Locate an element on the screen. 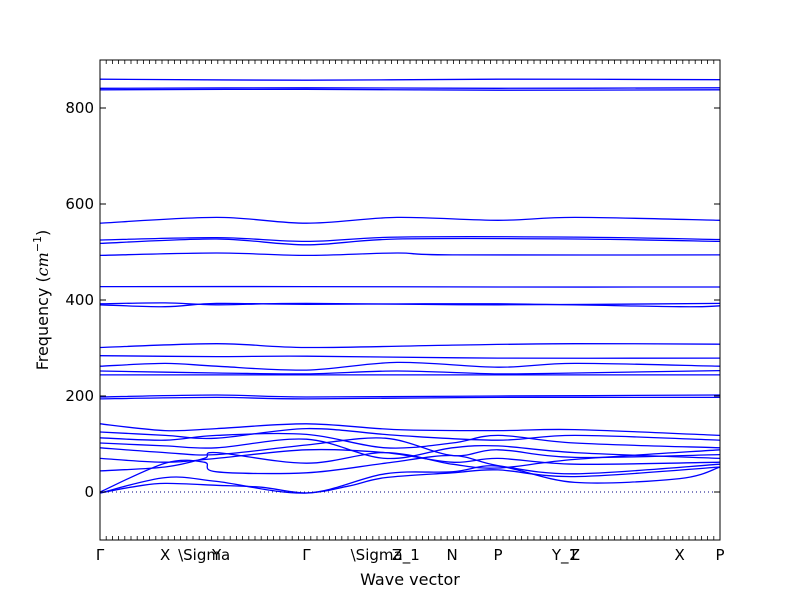 The width and height of the screenshot is (800, 600). x-tick-label: Y_1 is located at coordinates (564, 555).